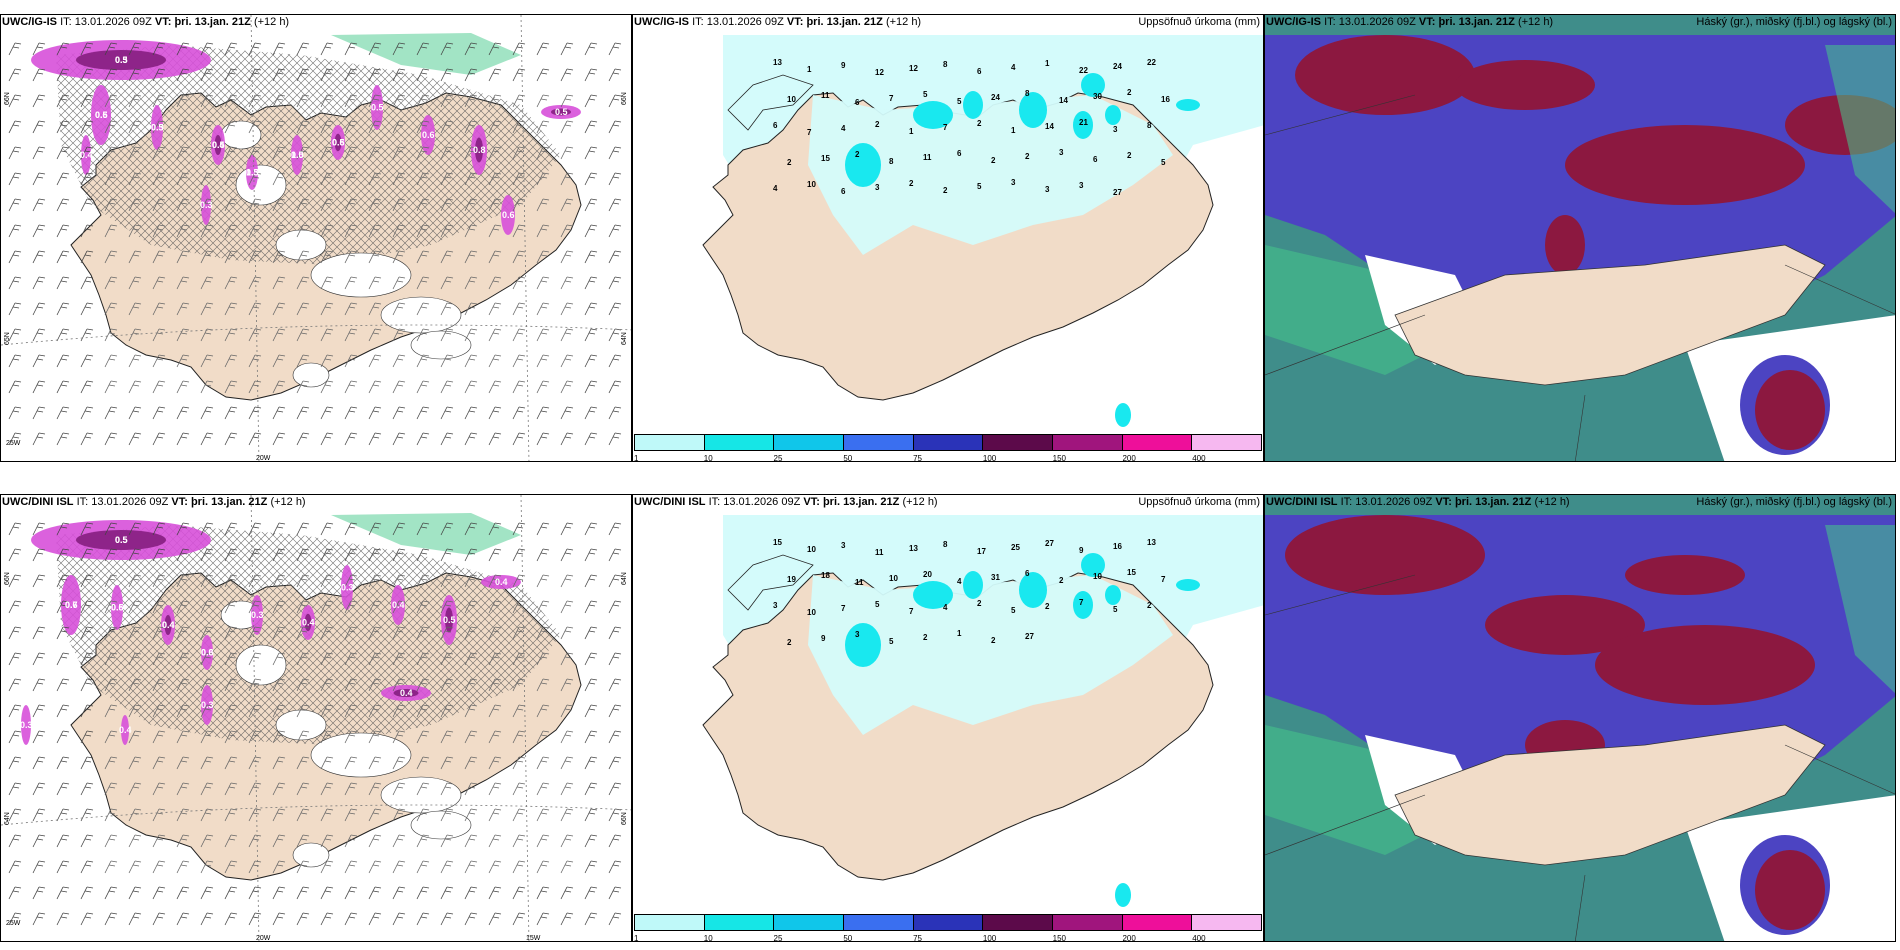  Describe the element at coordinates (636, 458) in the screenshot. I see `colorbar-tick: 1` at that location.